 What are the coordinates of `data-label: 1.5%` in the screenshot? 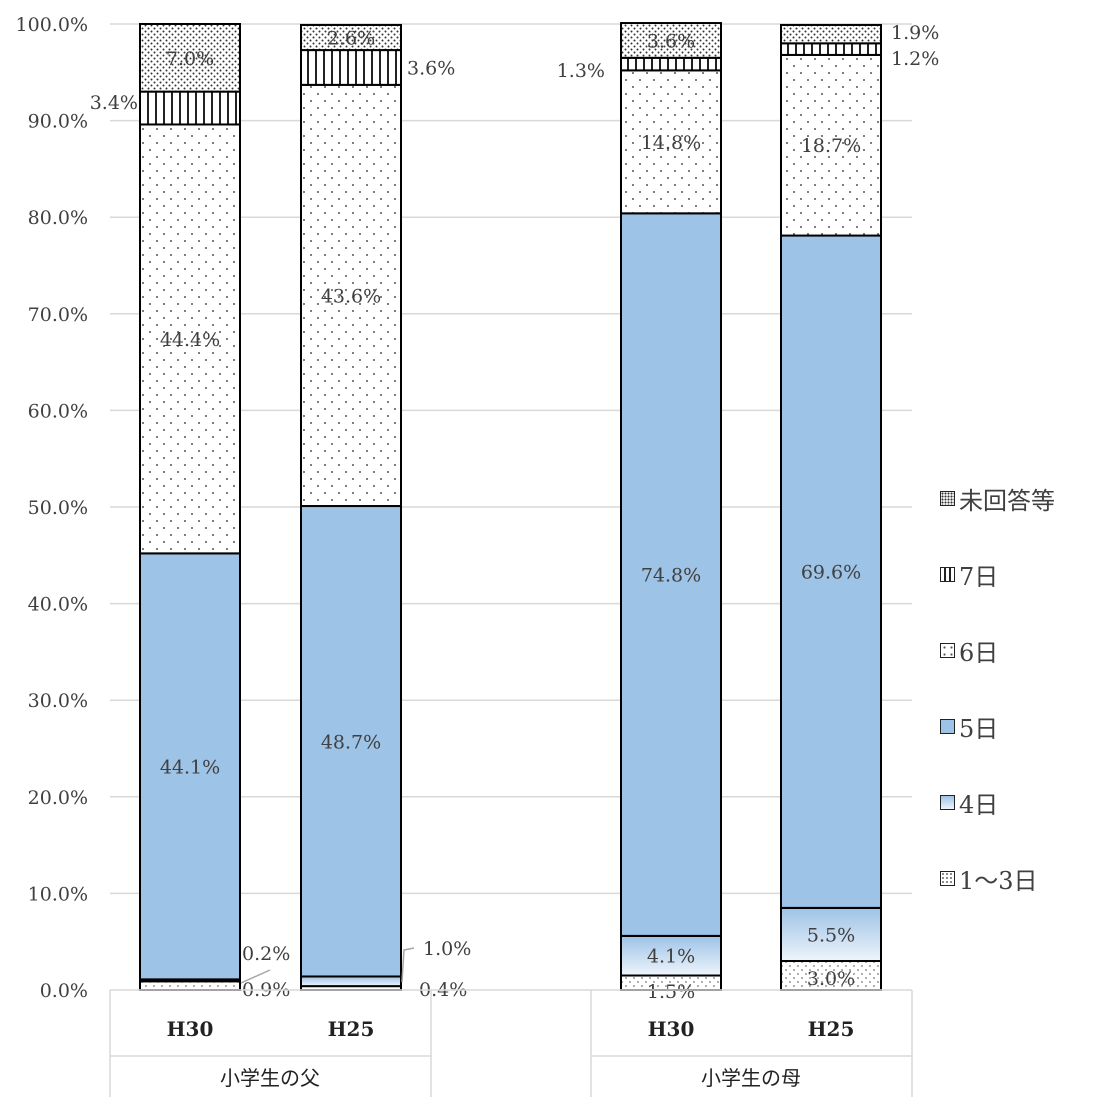 It's located at (671, 992).